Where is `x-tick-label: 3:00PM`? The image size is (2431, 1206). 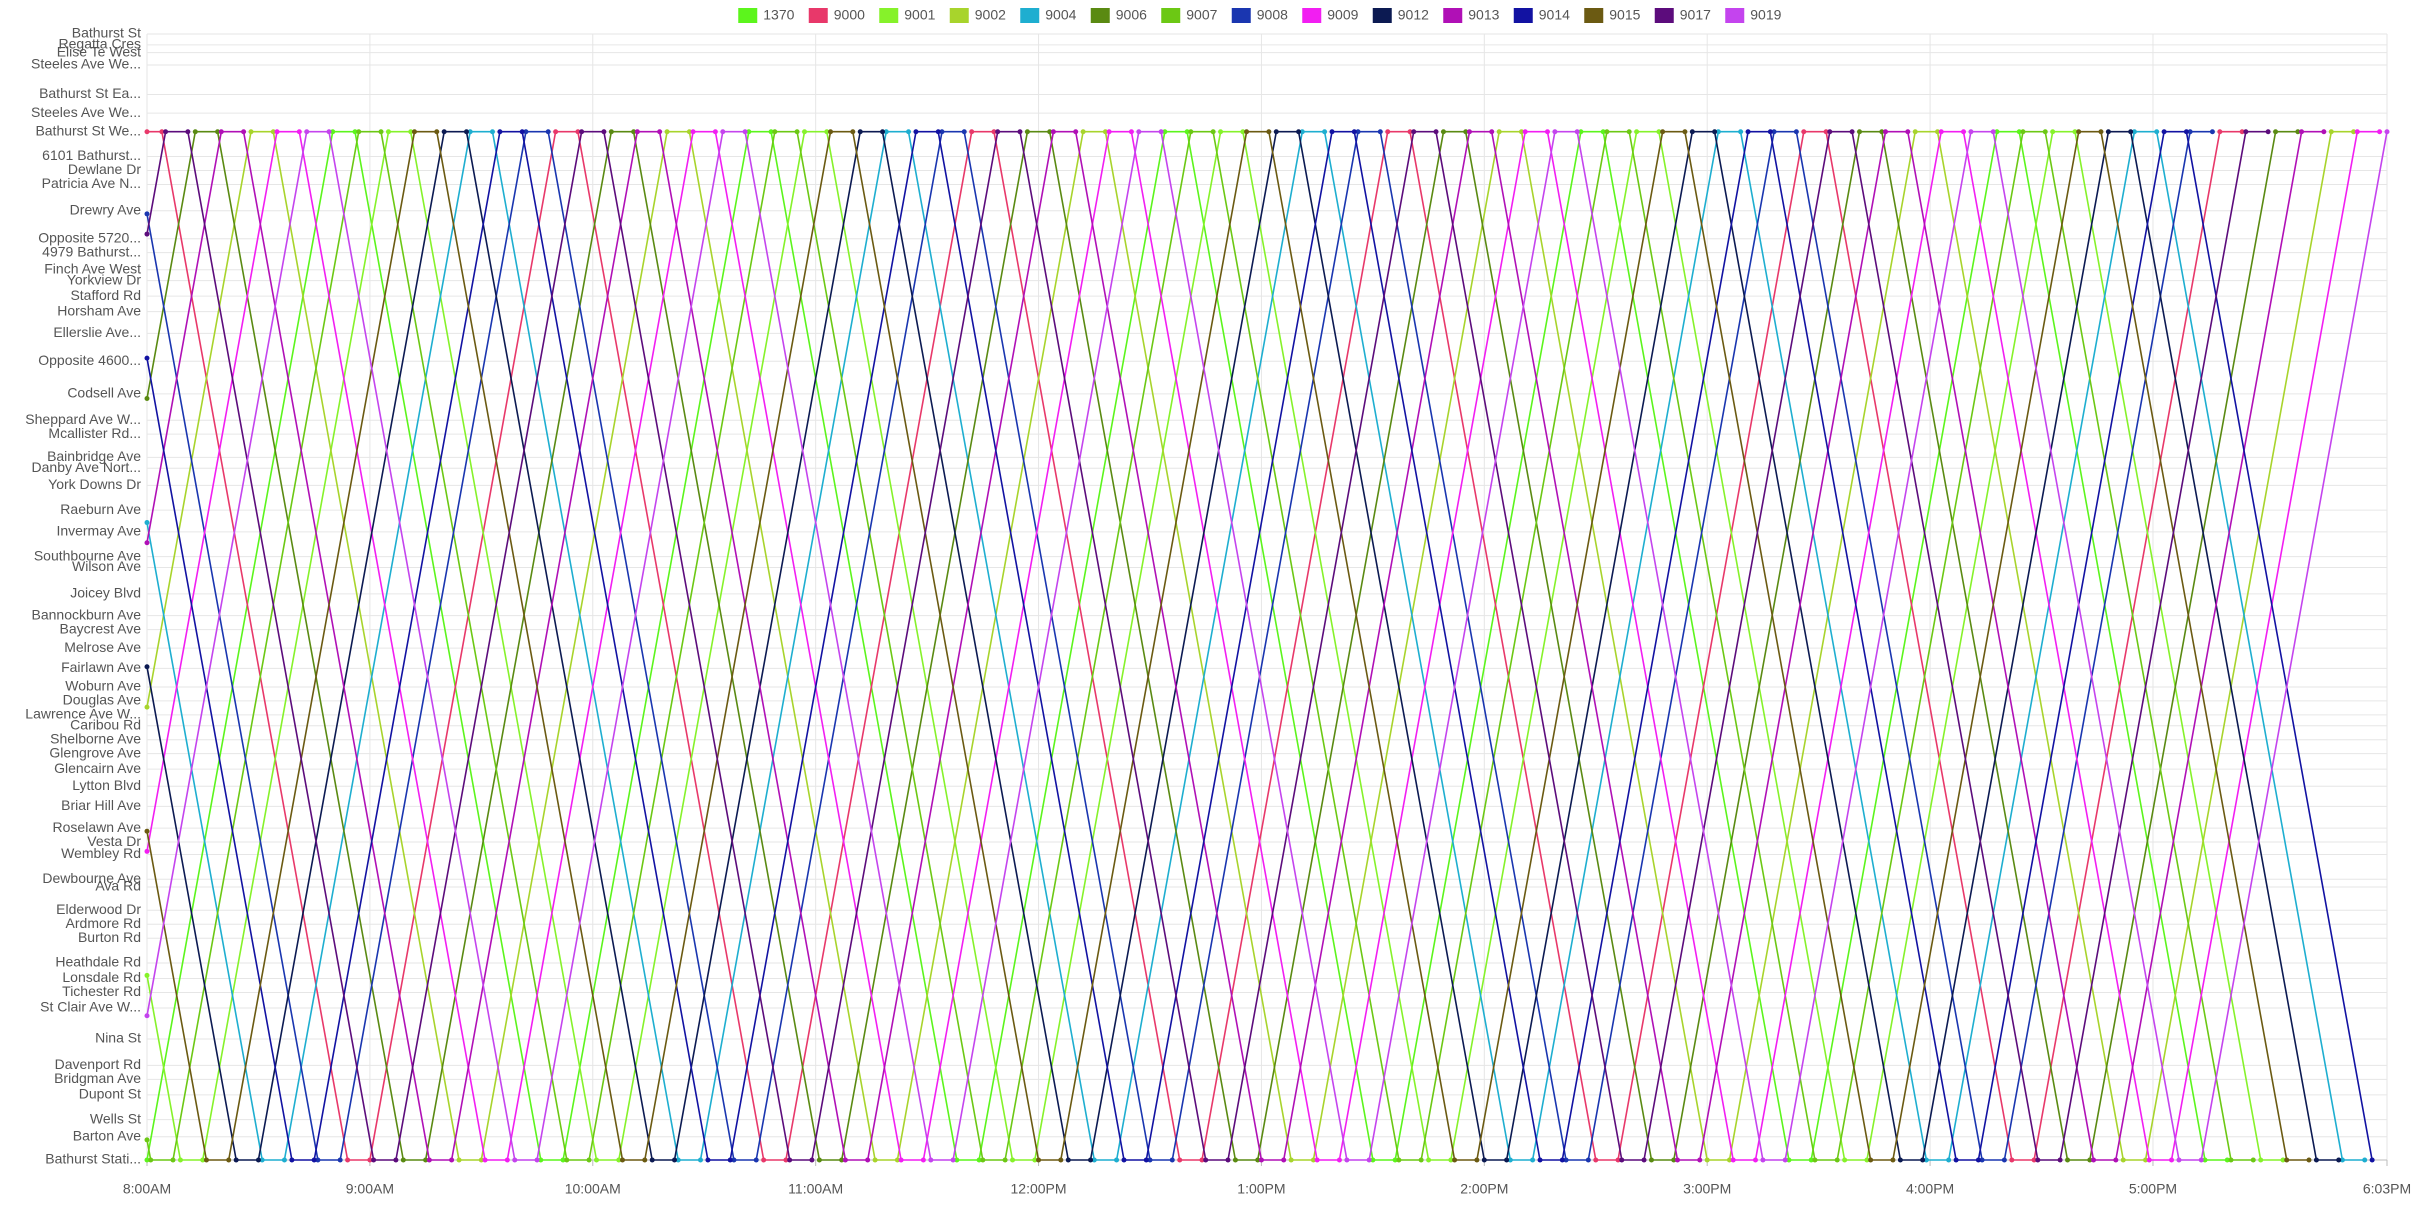 x-tick-label: 3:00PM is located at coordinates (1707, 1189).